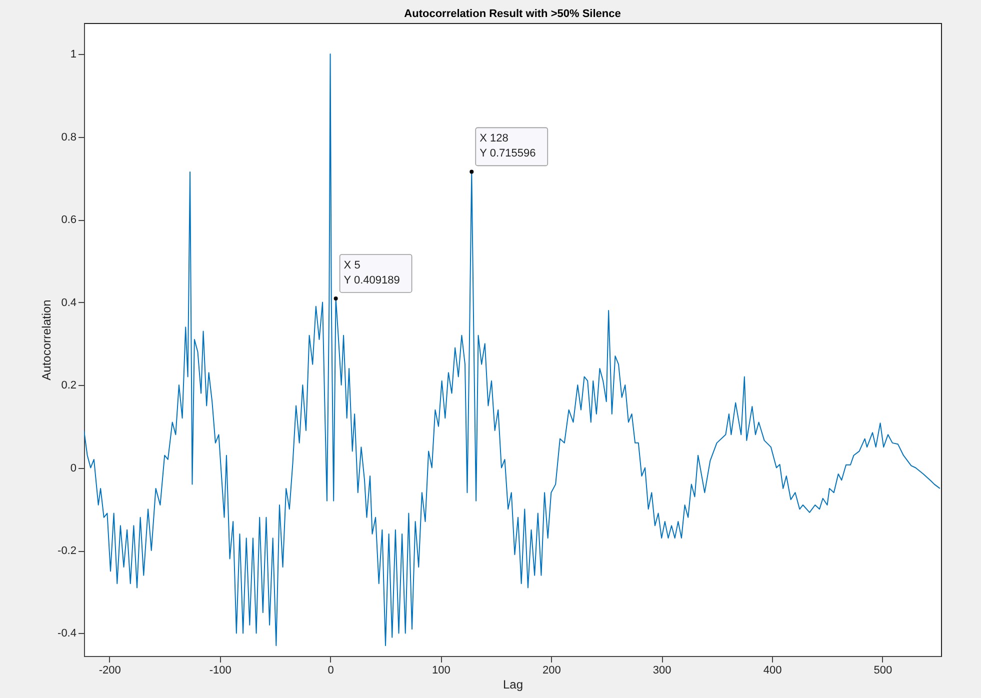 The height and width of the screenshot is (698, 981). What do you see at coordinates (513, 685) in the screenshot?
I see `x-axis-title: Lag` at bounding box center [513, 685].